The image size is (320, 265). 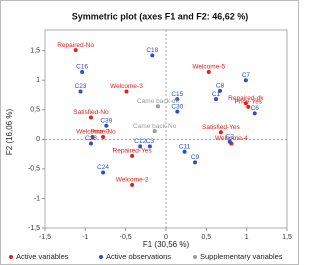 What do you see at coordinates (152, 50) in the screenshot?
I see `point-label: C18` at bounding box center [152, 50].